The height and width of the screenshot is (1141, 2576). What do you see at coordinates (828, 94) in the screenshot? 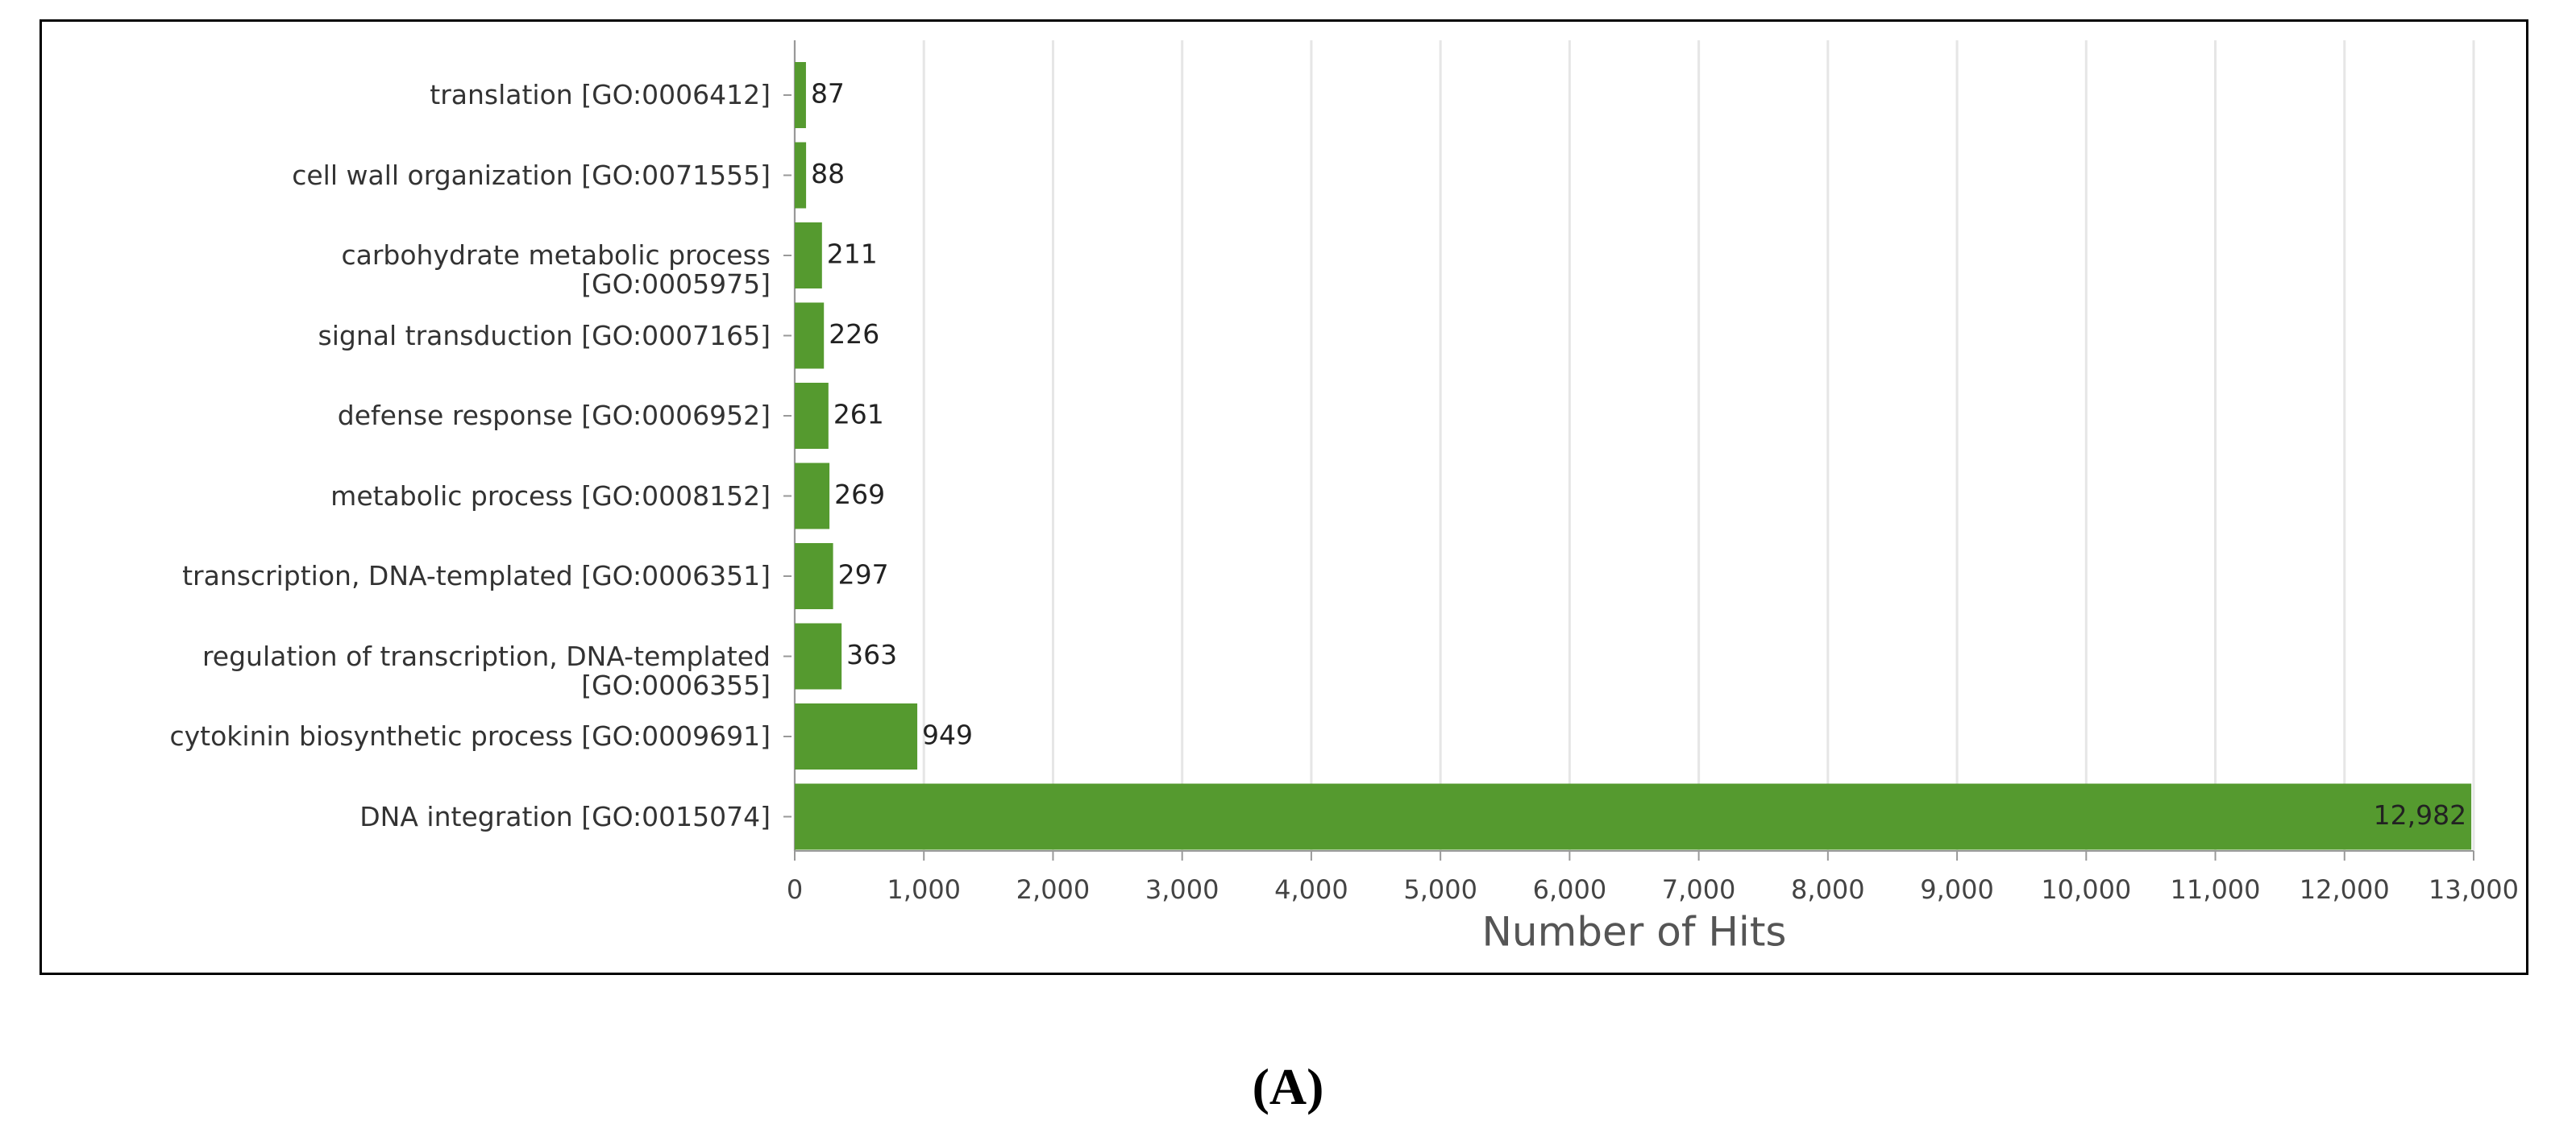
I see `value-label: 87` at bounding box center [828, 94].